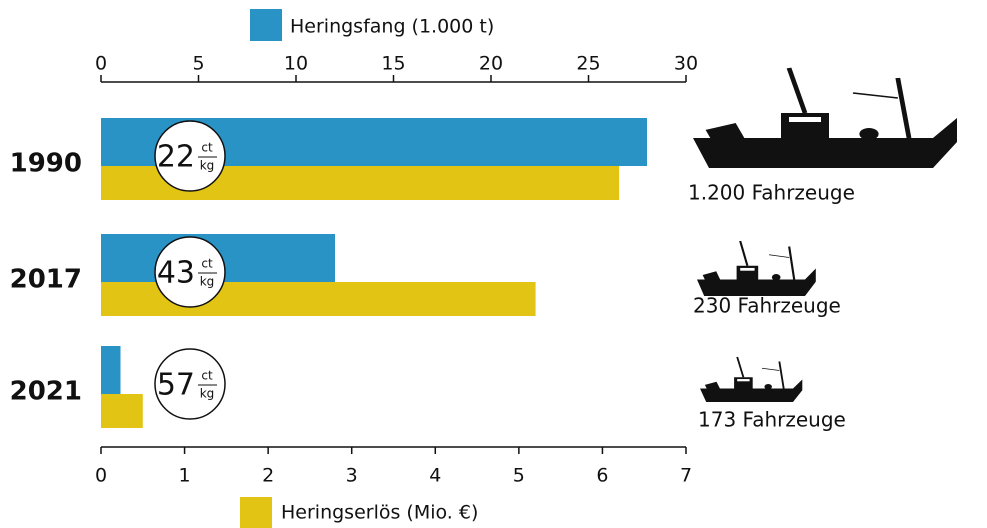 This screenshot has height=528, width=987. Describe the element at coordinates (176, 157) in the screenshot. I see `price-value: 22` at that location.